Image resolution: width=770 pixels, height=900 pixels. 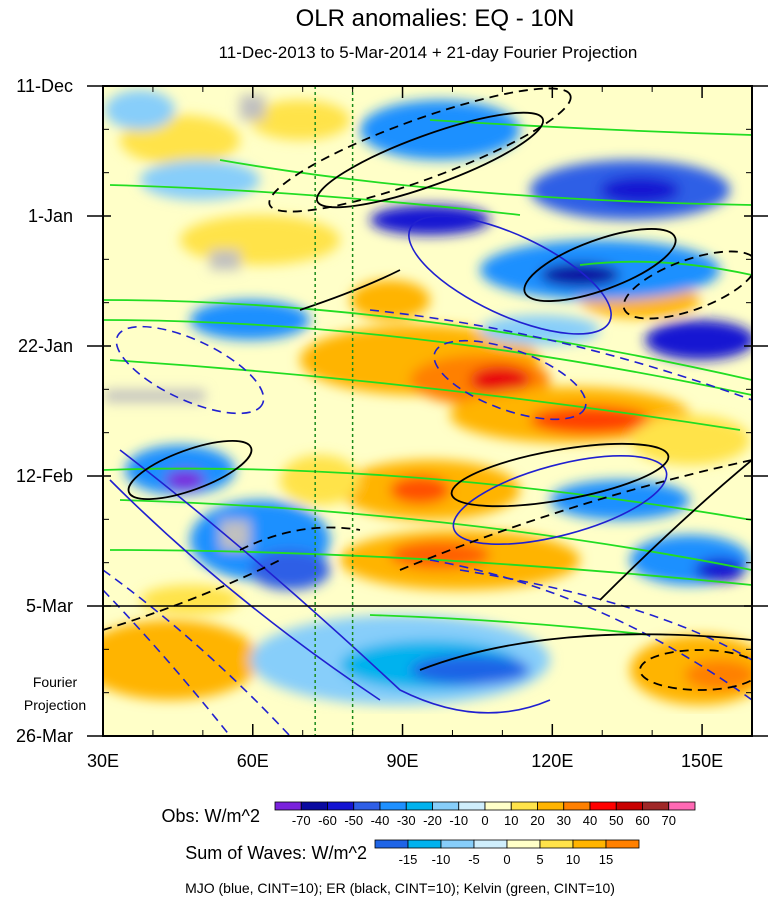 What do you see at coordinates (253, 761) in the screenshot?
I see `x-tick-label: 60E` at bounding box center [253, 761].